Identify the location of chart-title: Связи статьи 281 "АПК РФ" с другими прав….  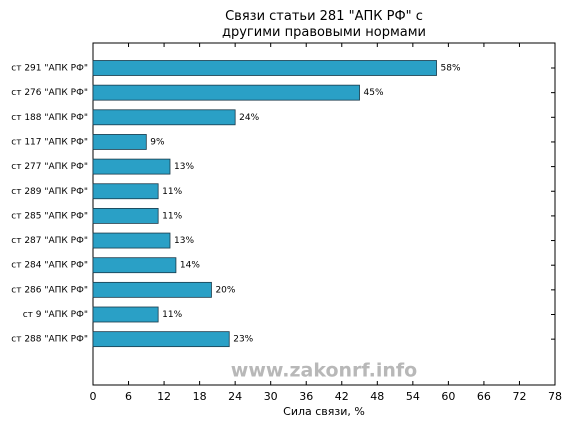
(324, 24).